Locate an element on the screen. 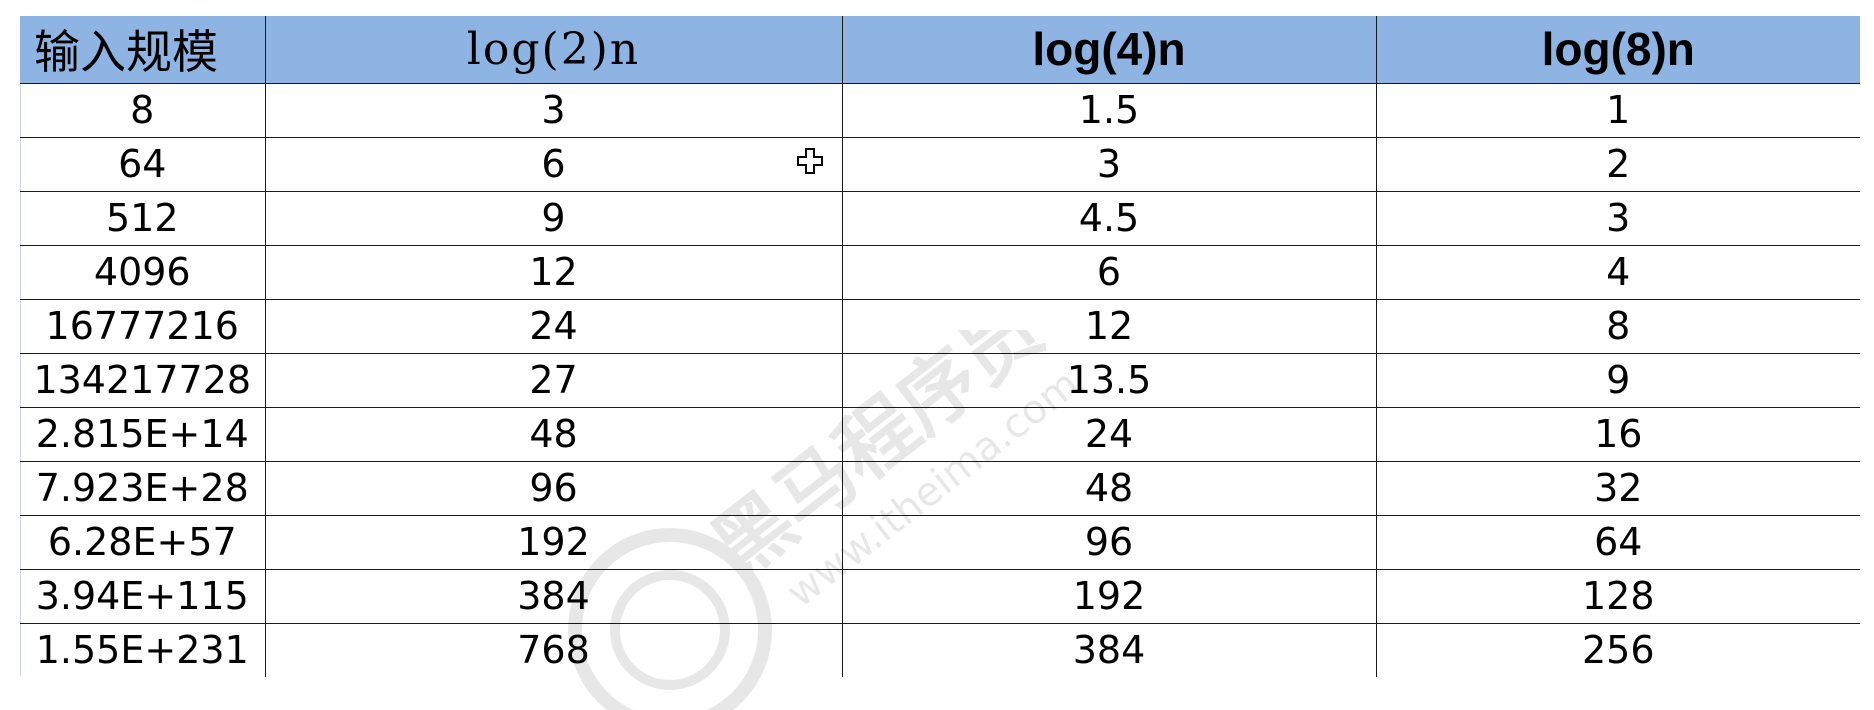  cell-log4: 1.5 is located at coordinates (1109, 110).